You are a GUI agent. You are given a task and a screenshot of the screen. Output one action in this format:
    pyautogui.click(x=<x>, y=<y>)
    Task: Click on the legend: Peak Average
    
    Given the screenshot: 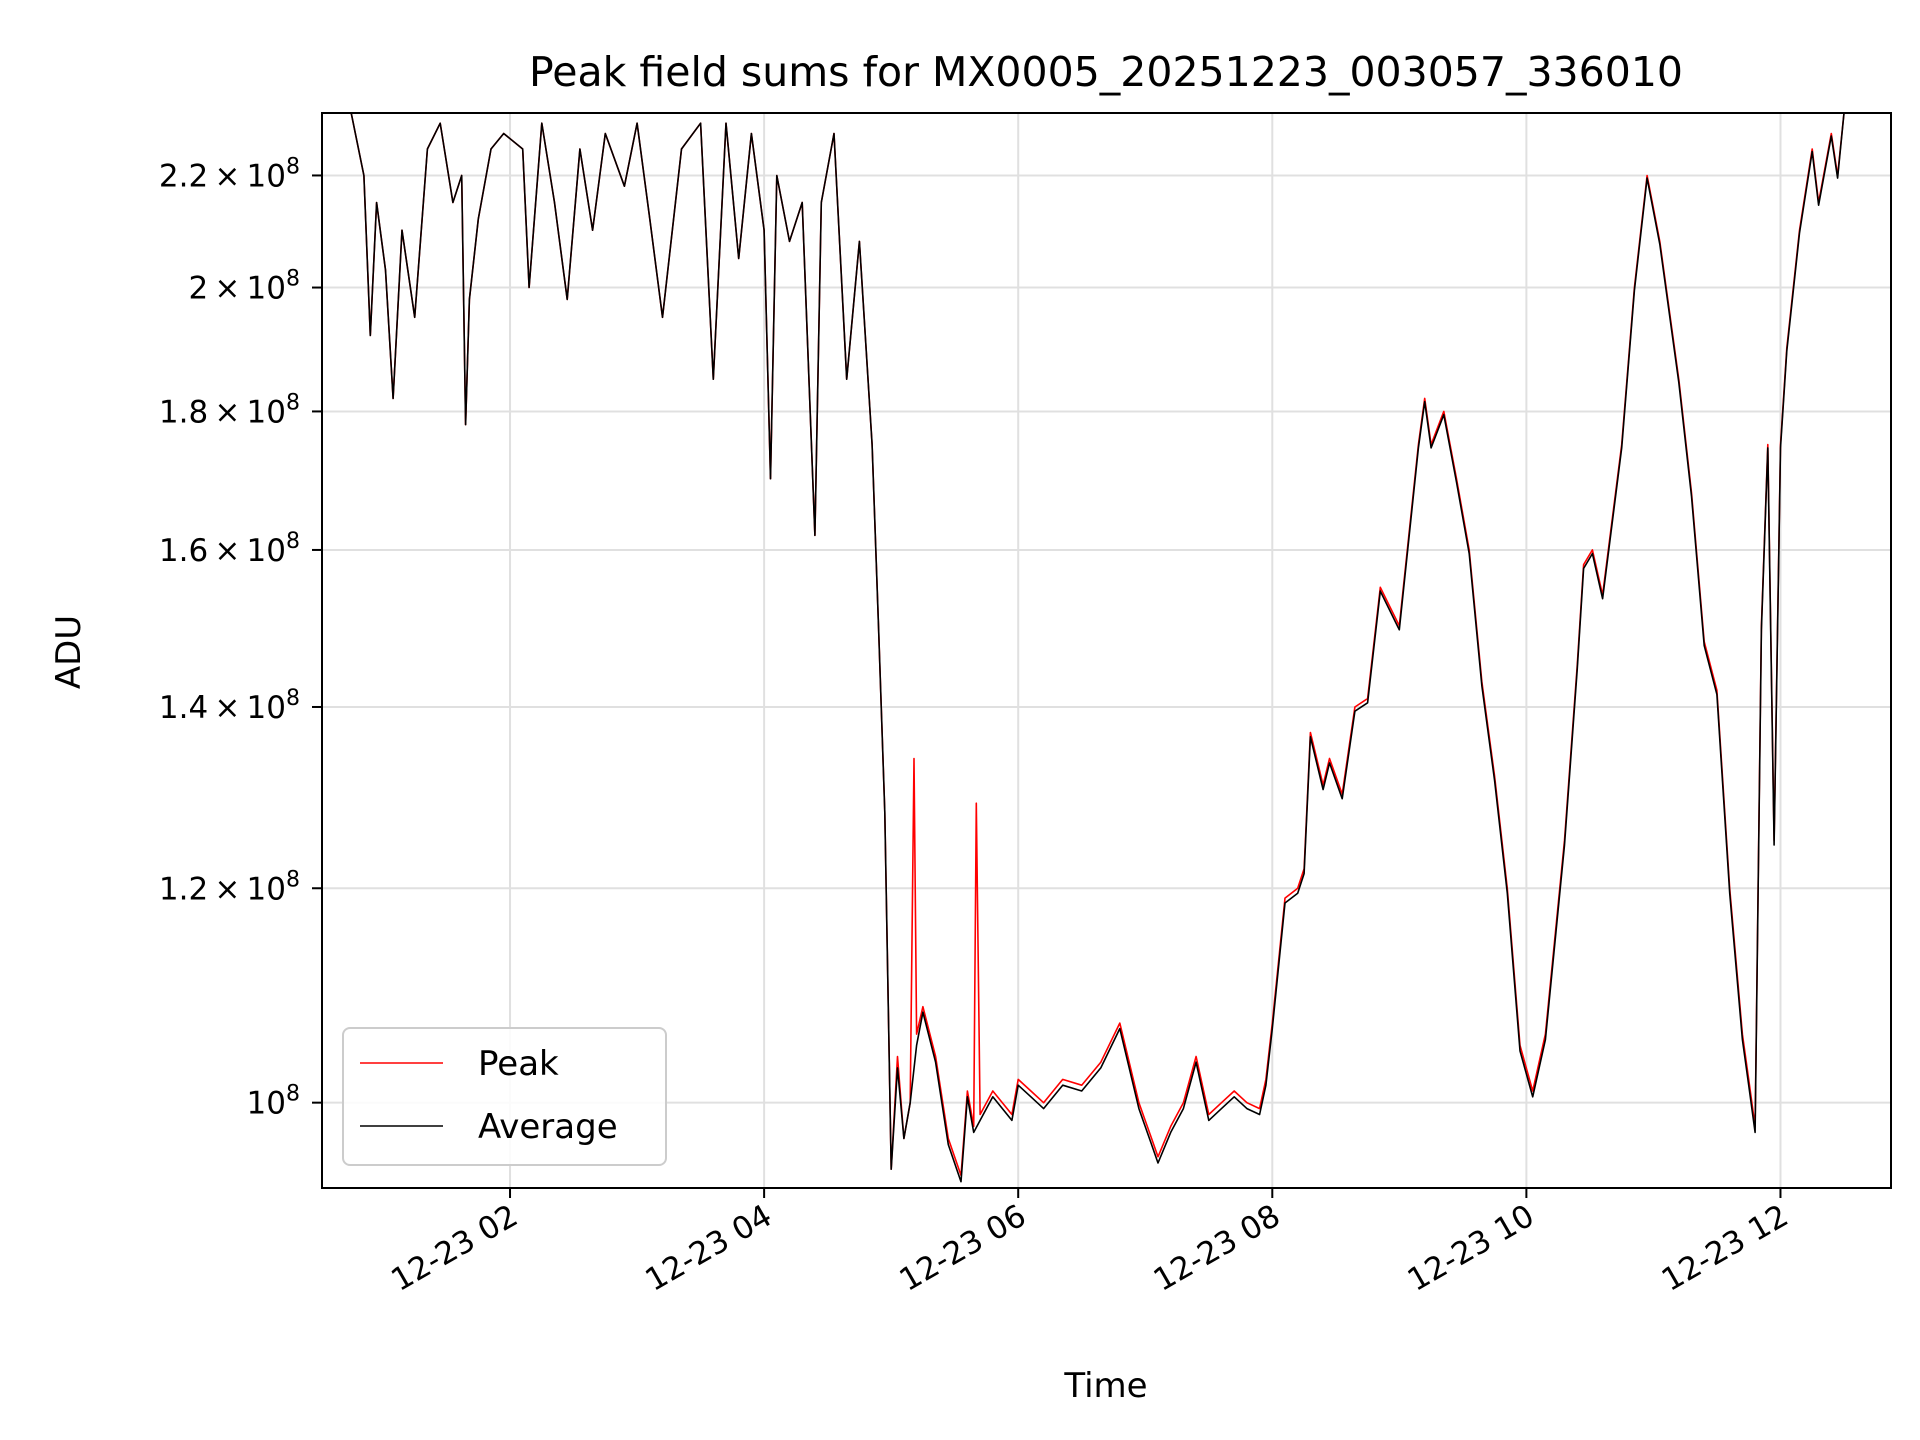 What is the action you would take?
    pyautogui.click(x=504, y=1096)
    